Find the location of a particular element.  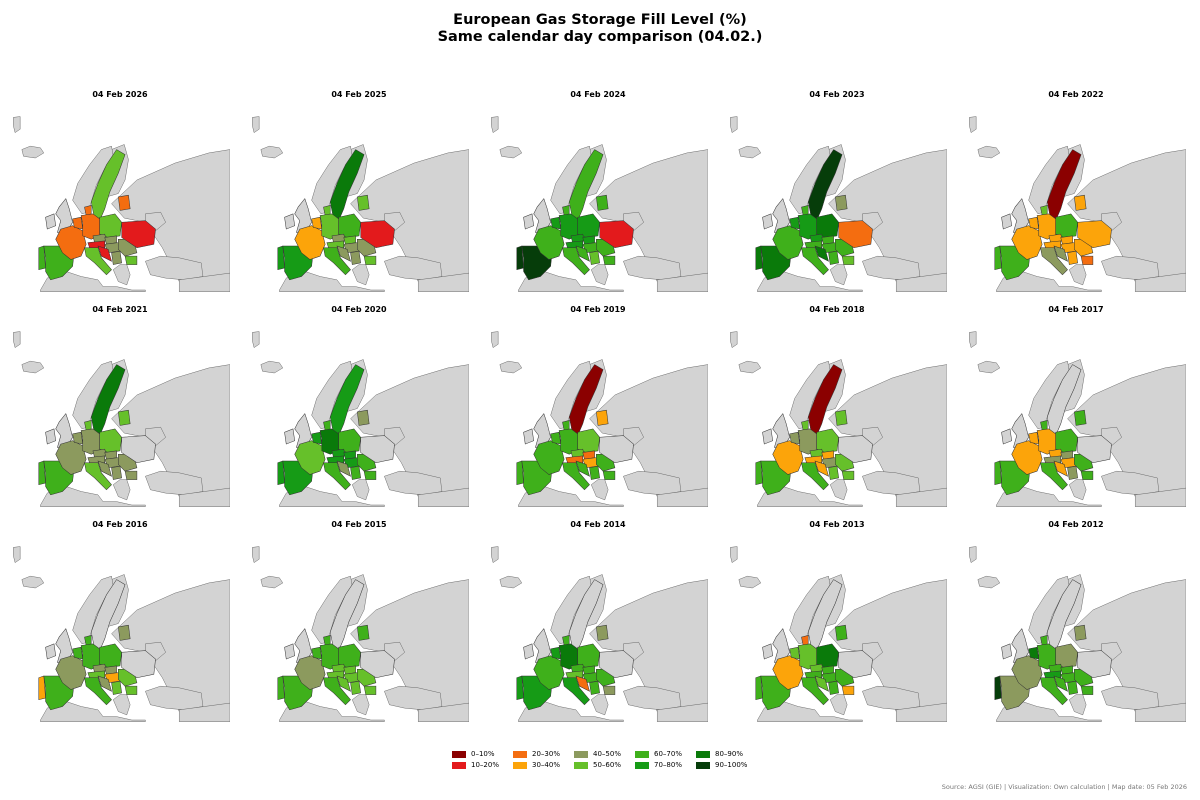

legend-item: 30–40% is located at coordinates (548, 766).